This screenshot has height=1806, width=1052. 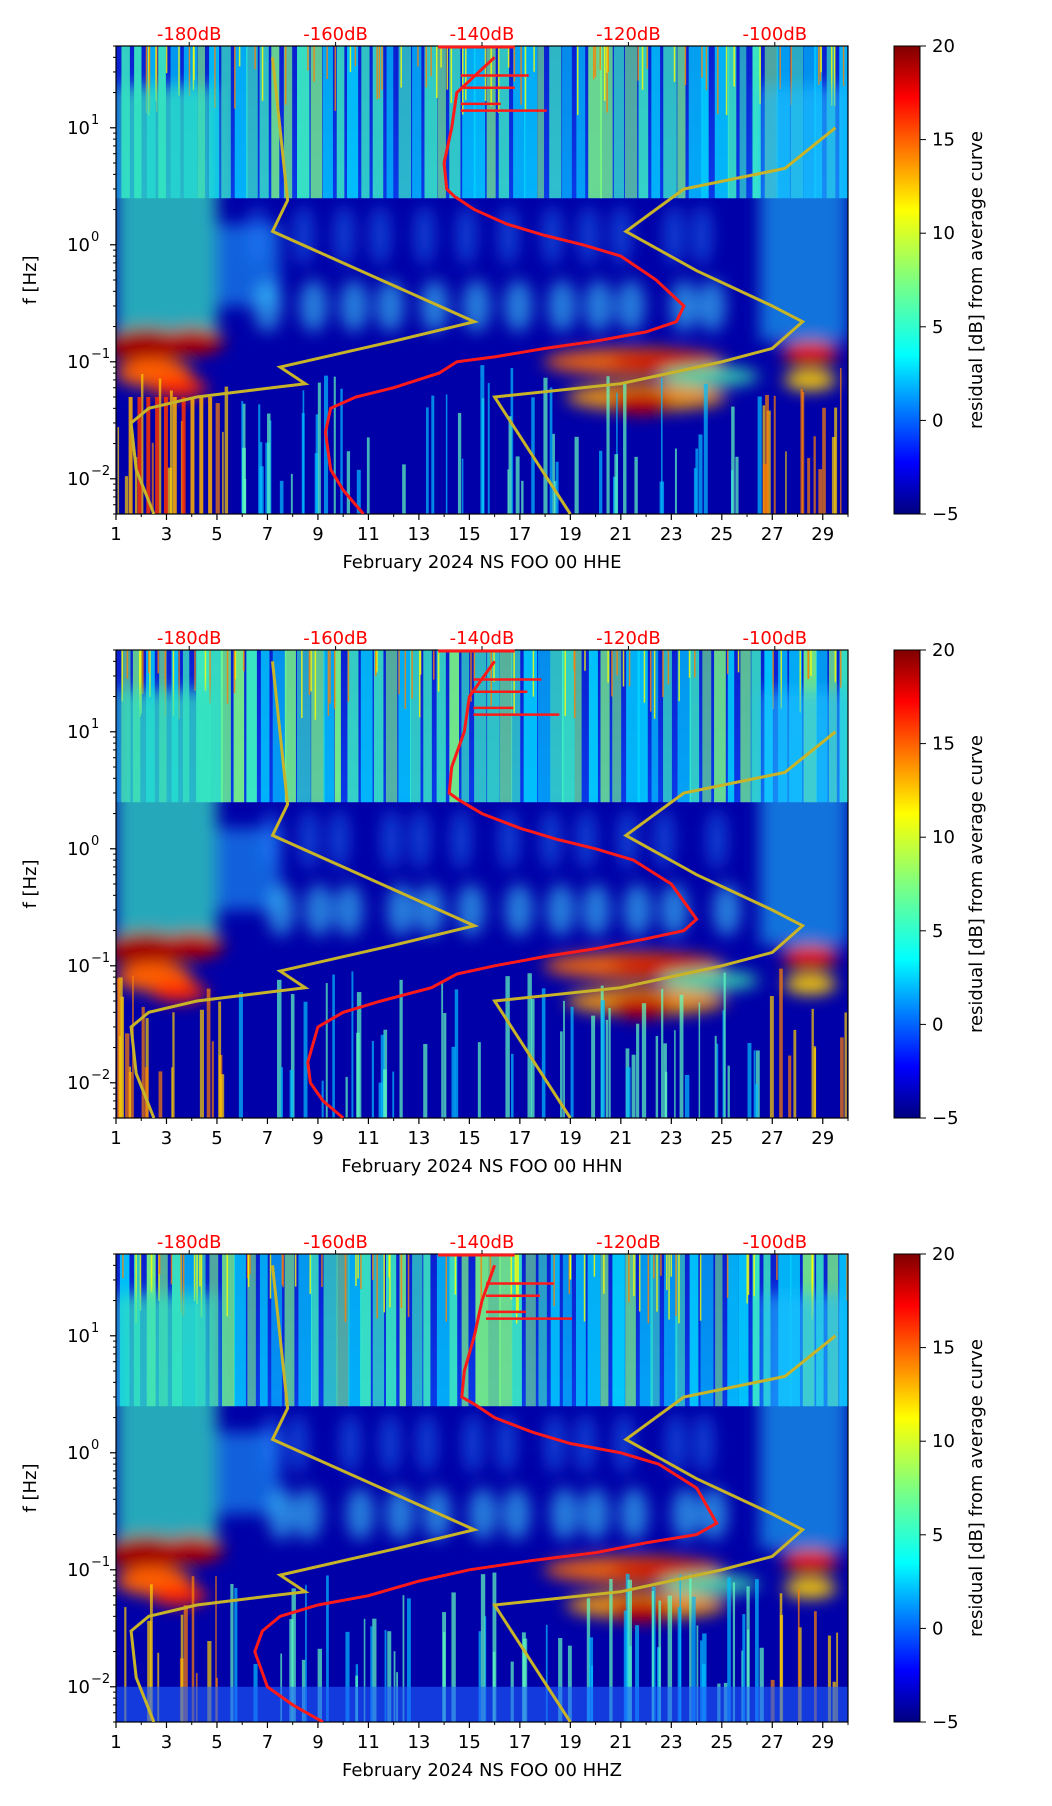 I want to click on y-tick-exponent: 1, so click(x=95, y=1328).